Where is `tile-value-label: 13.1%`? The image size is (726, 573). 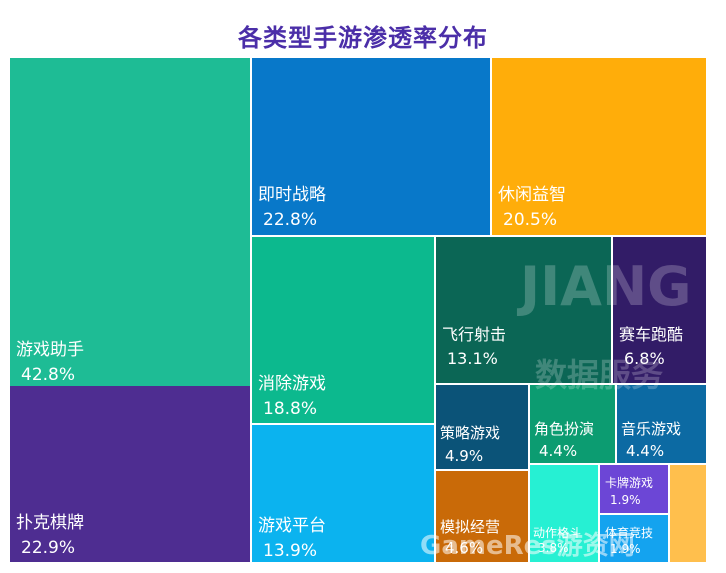
tile-value-label: 13.1% is located at coordinates (472, 358).